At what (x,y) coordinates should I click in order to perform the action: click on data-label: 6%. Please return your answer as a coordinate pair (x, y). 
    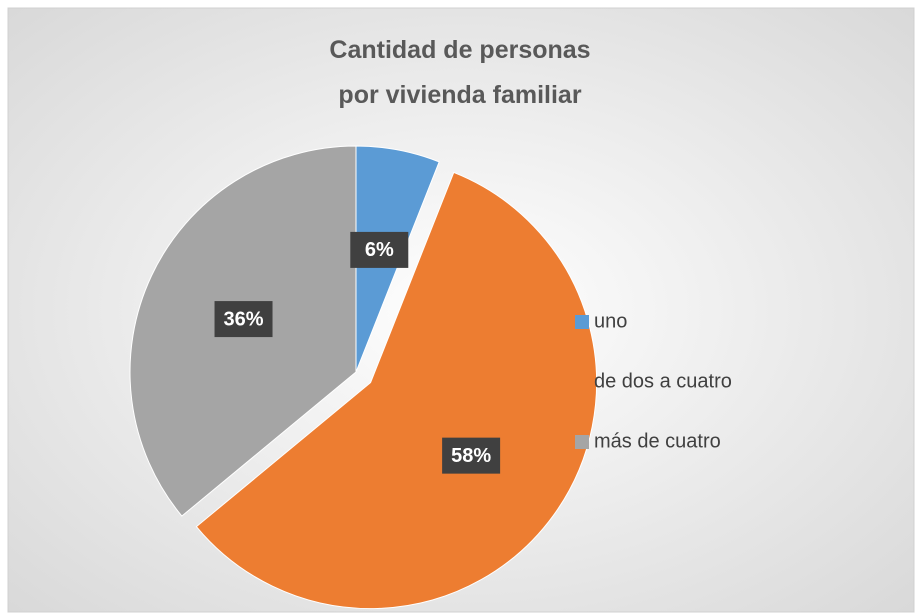
    Looking at the image, I should click on (379, 250).